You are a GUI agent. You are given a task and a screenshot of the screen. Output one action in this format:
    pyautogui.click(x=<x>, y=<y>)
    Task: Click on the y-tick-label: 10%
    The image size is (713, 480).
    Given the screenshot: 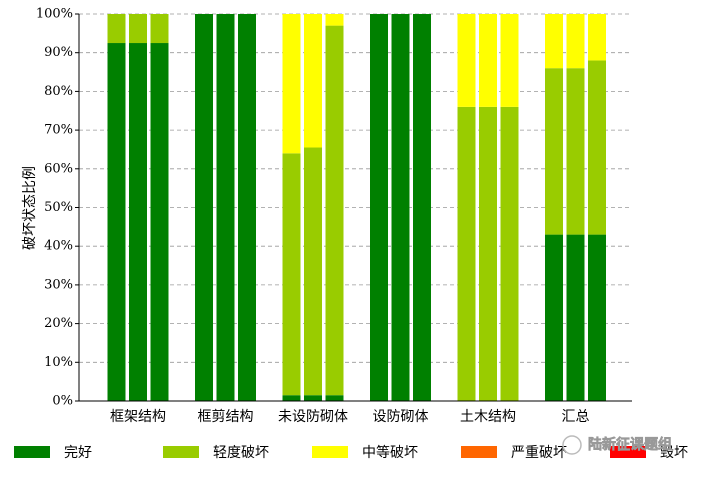 What is the action you would take?
    pyautogui.click(x=58, y=362)
    